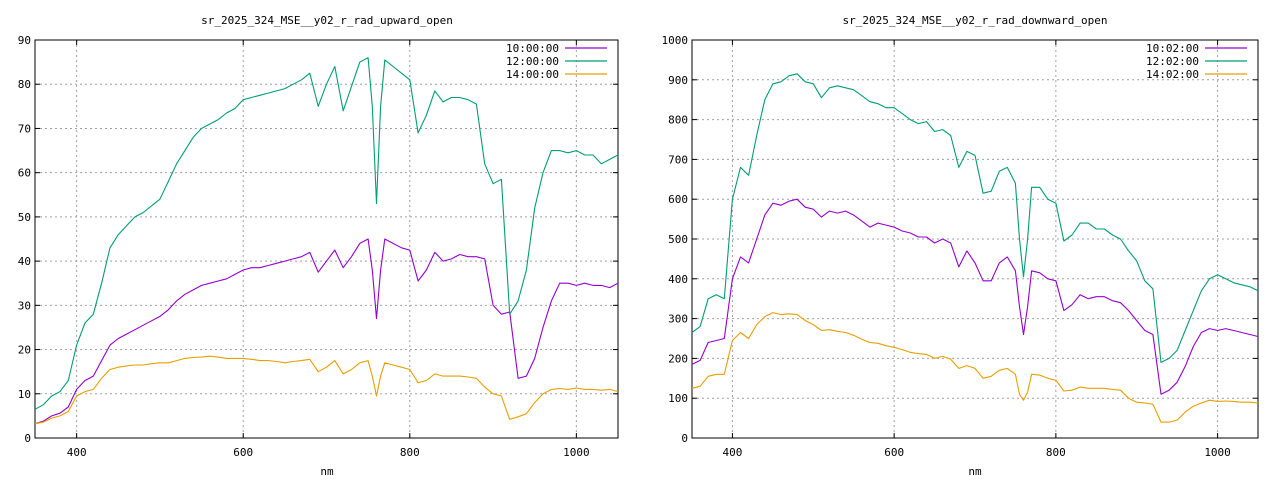  Describe the element at coordinates (678, 398) in the screenshot. I see `y-tick-label: 100` at that location.